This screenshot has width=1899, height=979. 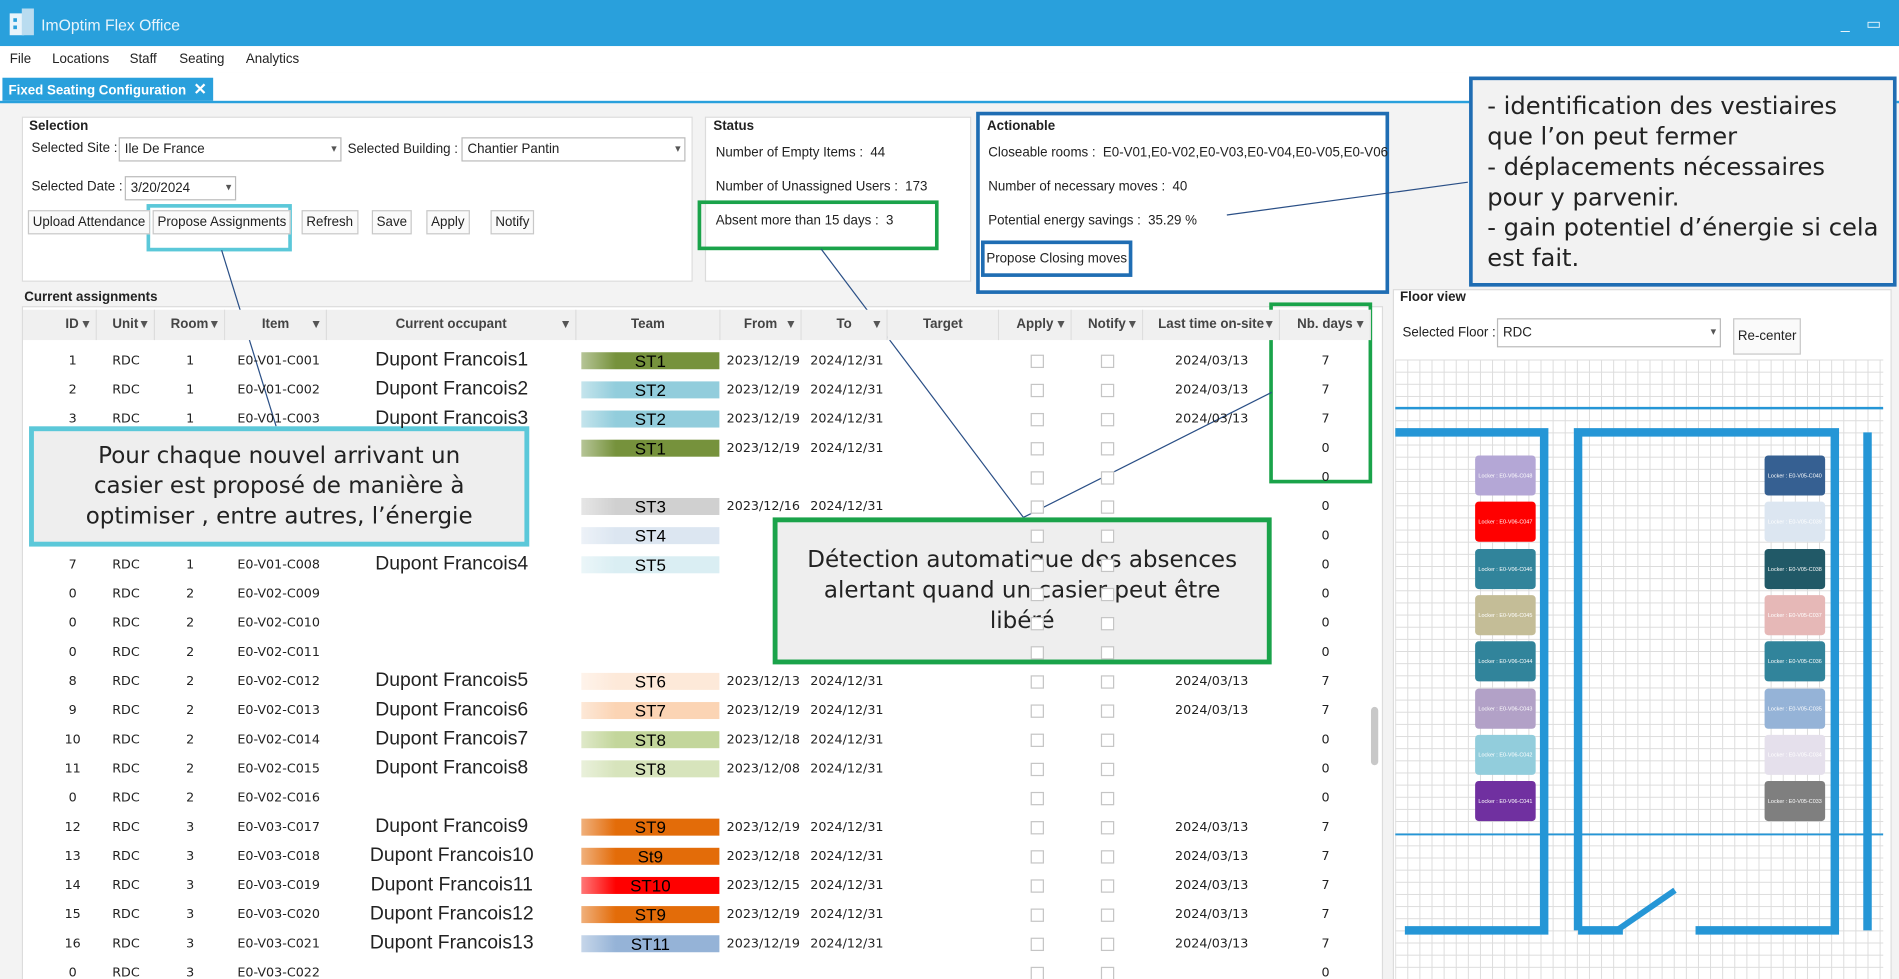 I want to click on column-header: Room ▼, so click(x=190, y=325).